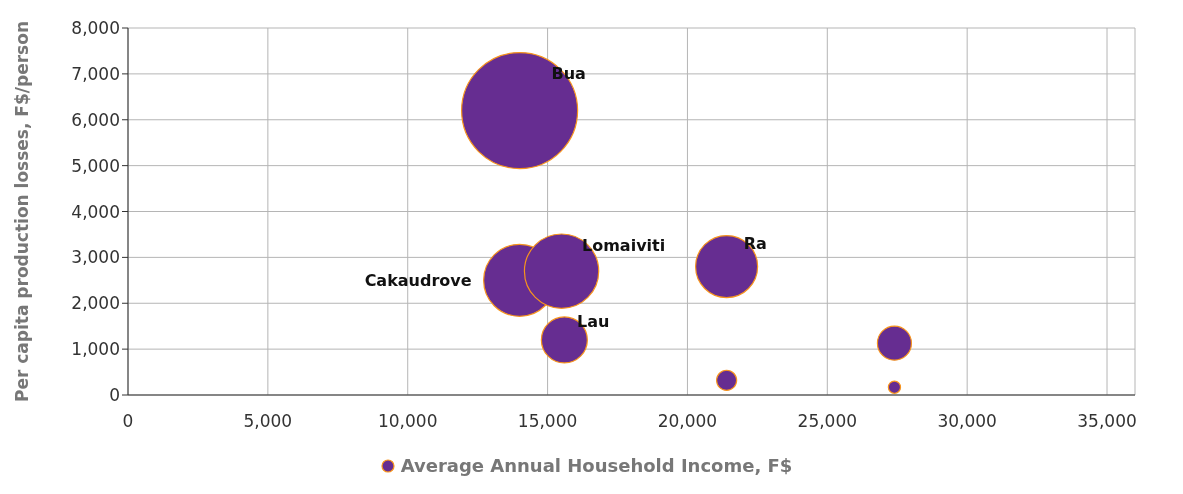  Describe the element at coordinates (95, 73) in the screenshot. I see `y-tick-label: 7,000` at that location.